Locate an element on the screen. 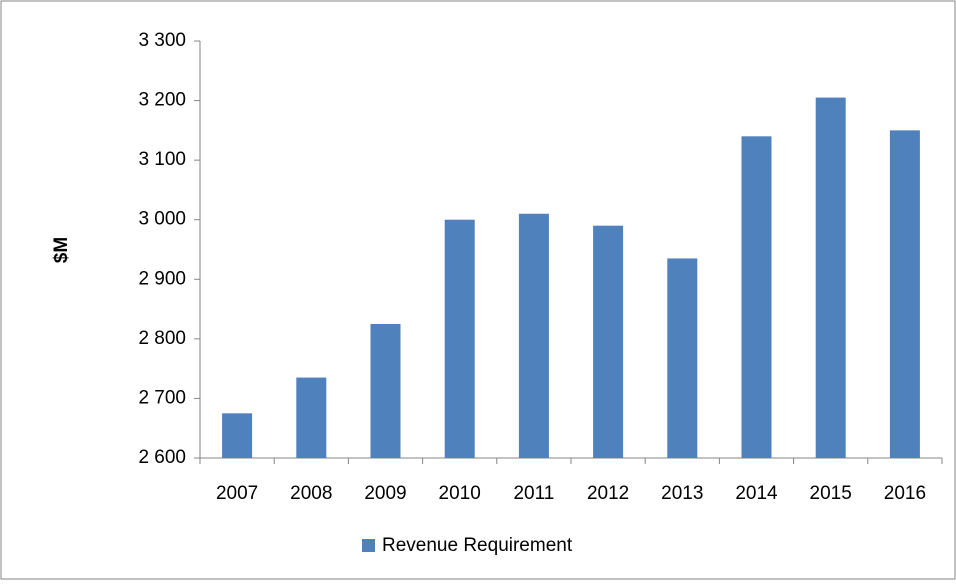  x-tick-label: 2012 is located at coordinates (608, 493).